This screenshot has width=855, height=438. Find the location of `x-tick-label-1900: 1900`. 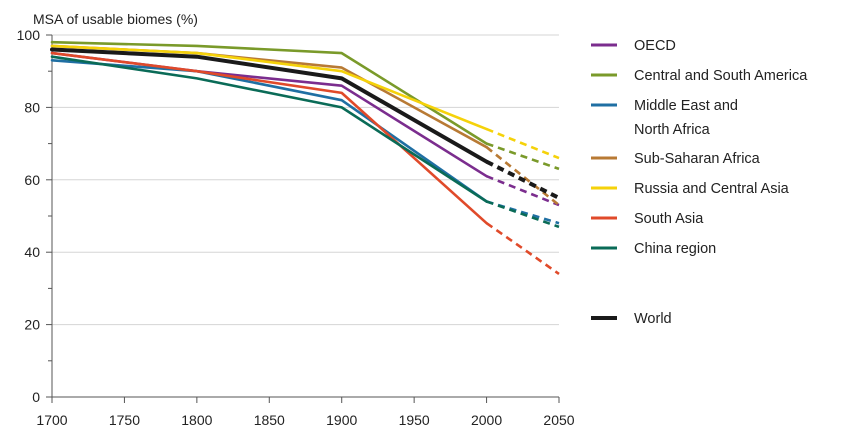

x-tick-label-1900: 1900 is located at coordinates (341, 420).